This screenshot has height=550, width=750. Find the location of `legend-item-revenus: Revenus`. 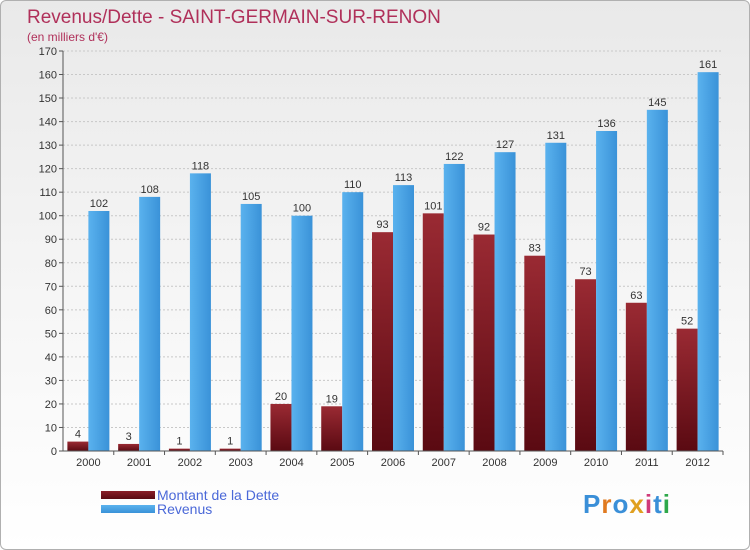

legend-item-revenus: Revenus is located at coordinates (157, 509).